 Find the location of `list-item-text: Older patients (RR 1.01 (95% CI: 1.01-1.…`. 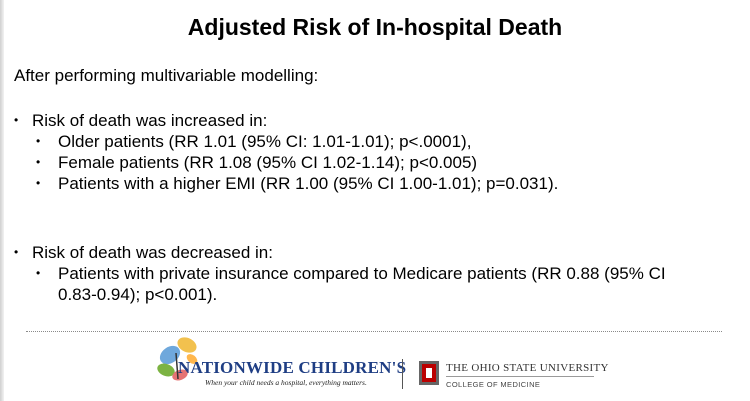

list-item-text: Older patients (RR 1.01 (95% CI: 1.01-1.… is located at coordinates (265, 141).